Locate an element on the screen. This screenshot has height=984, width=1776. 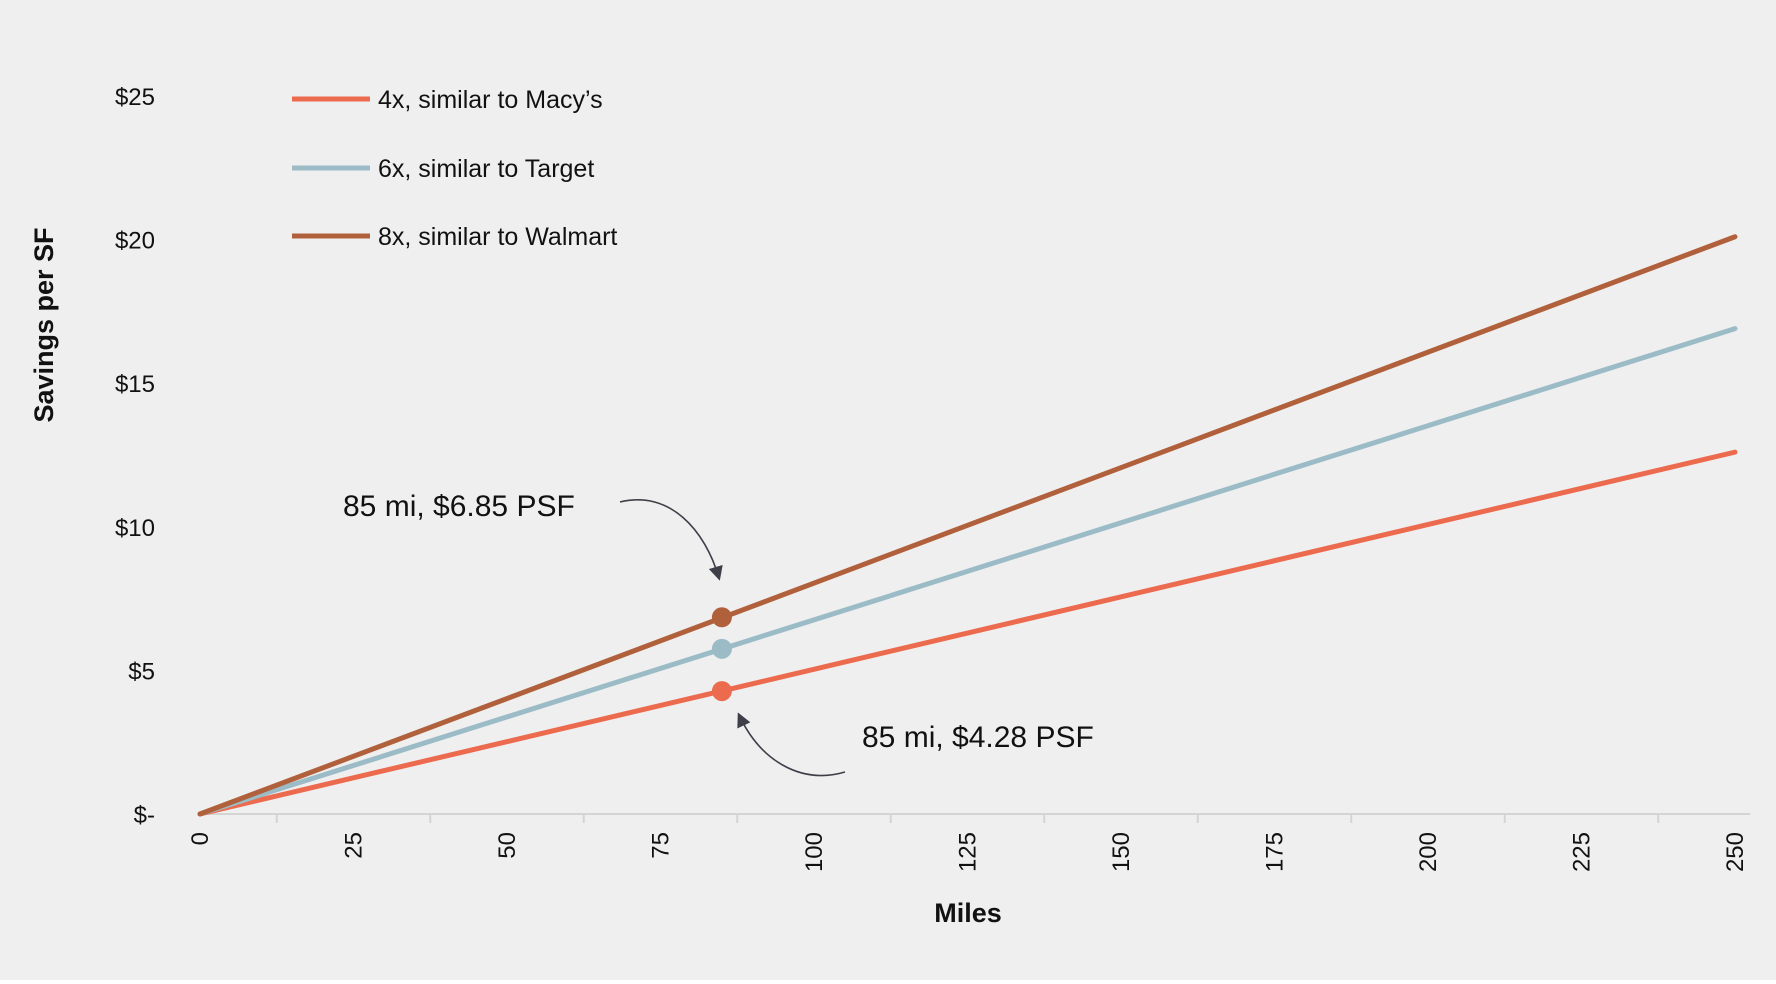
x-axis-title: Miles is located at coordinates (968, 913).